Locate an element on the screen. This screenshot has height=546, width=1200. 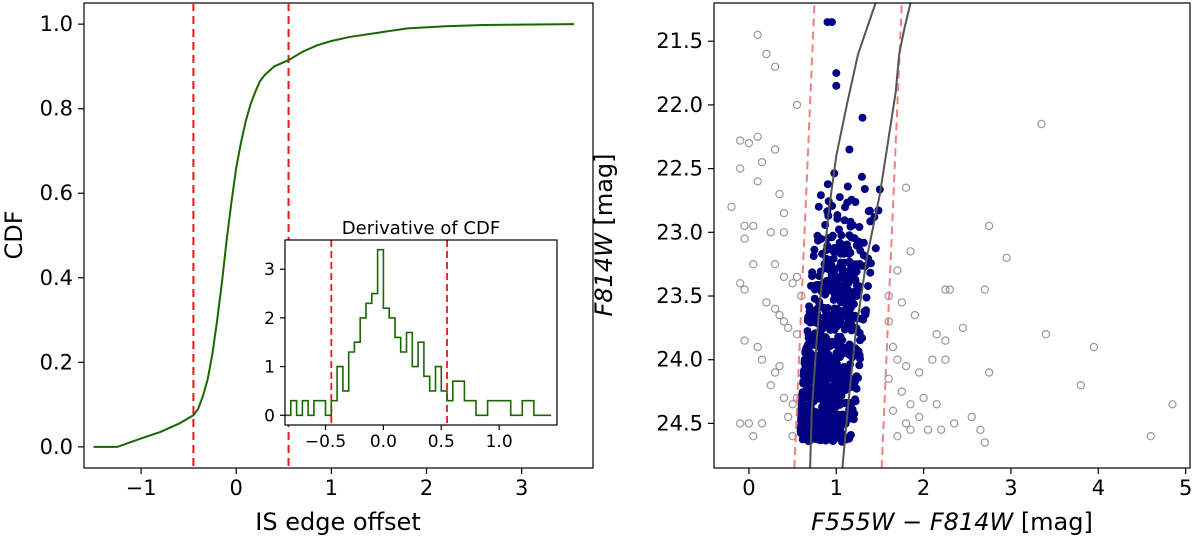
inset-y-tick-label: 3 is located at coordinates (269, 270).